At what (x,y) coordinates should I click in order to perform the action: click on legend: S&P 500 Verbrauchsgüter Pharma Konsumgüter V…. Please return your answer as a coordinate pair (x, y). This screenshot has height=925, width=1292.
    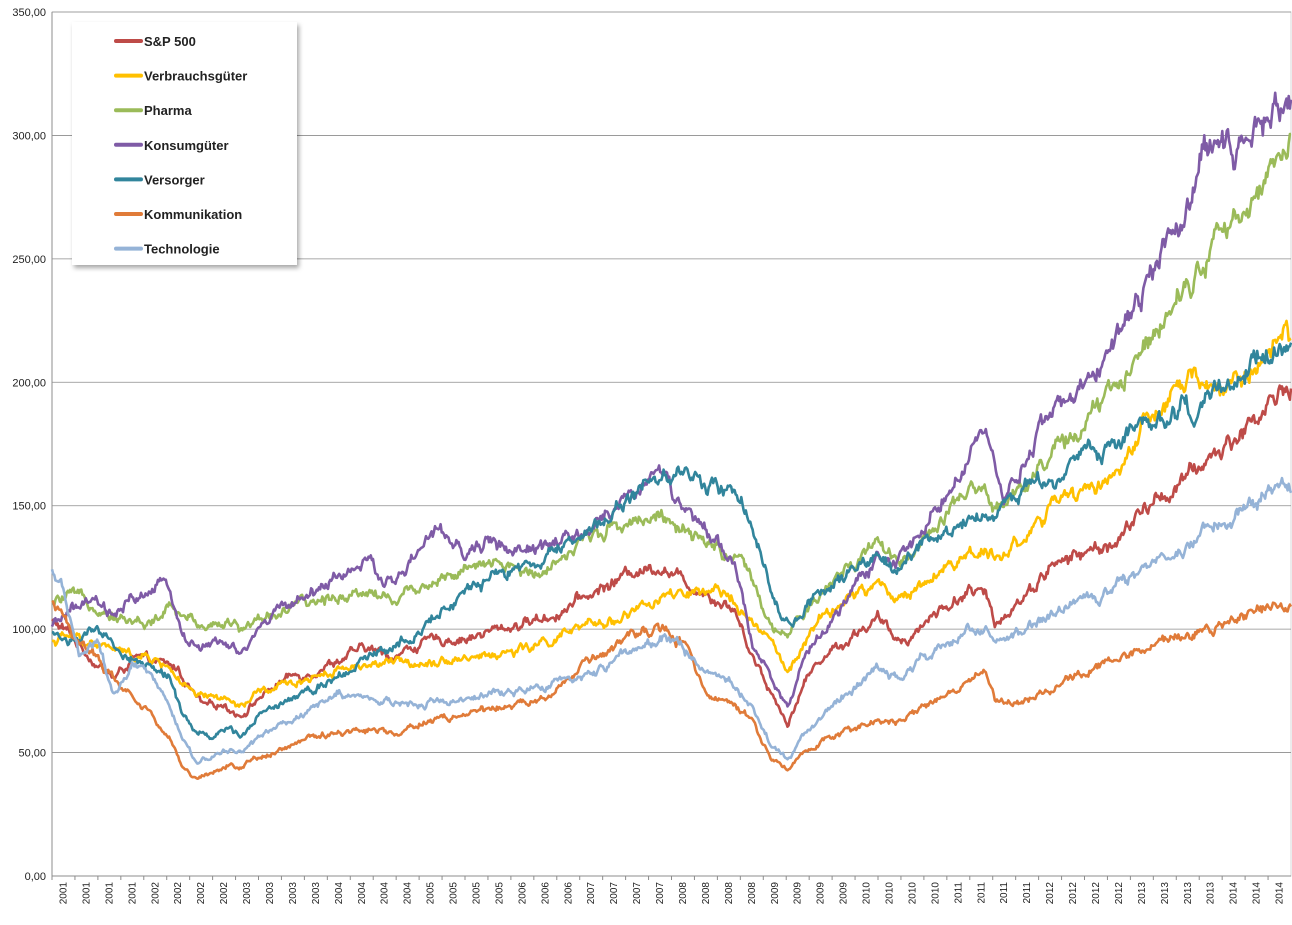
    Looking at the image, I should click on (184, 143).